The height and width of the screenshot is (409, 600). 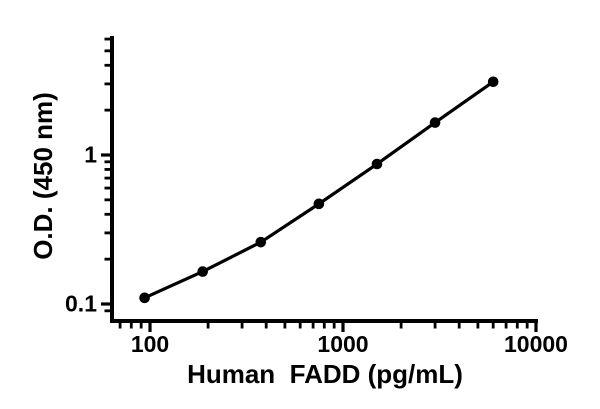 What do you see at coordinates (150, 344) in the screenshot?
I see `x-tick-label: 100` at bounding box center [150, 344].